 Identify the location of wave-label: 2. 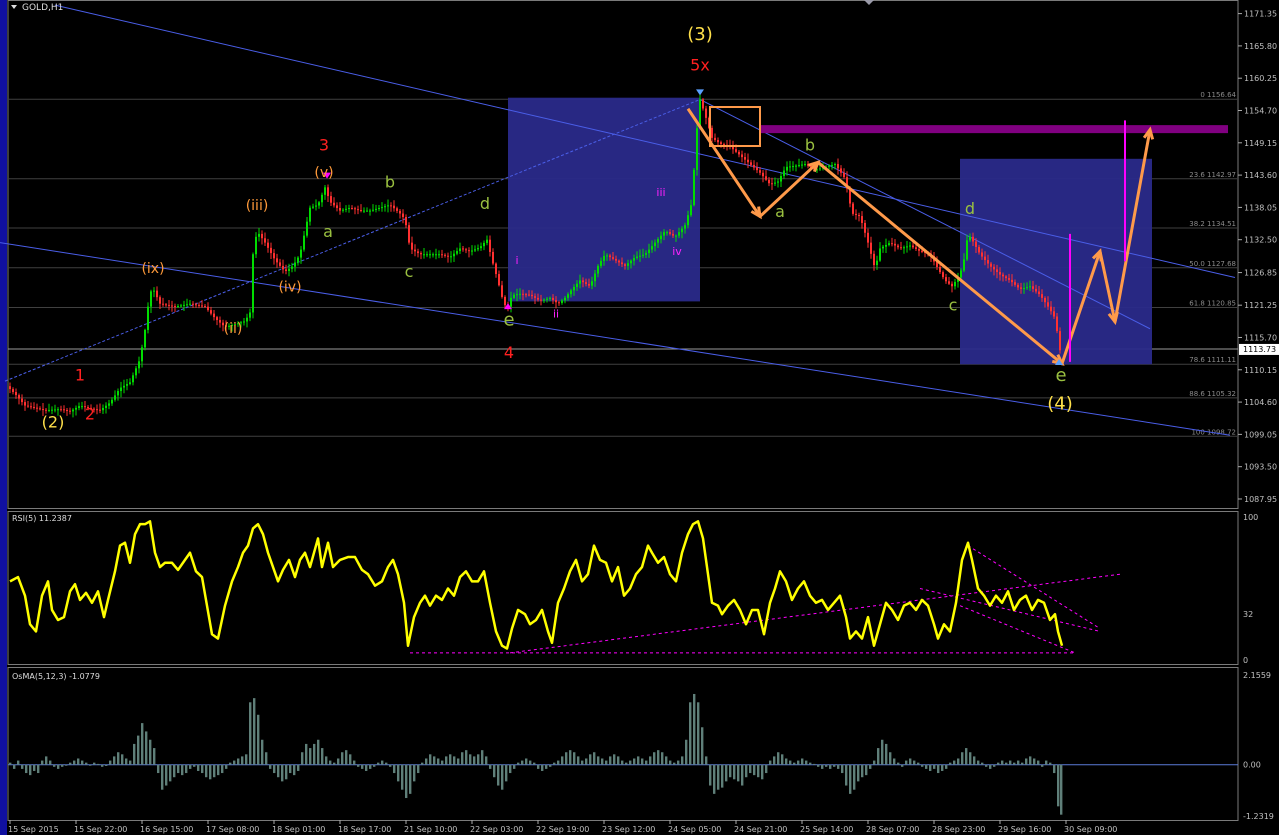
(90, 414).